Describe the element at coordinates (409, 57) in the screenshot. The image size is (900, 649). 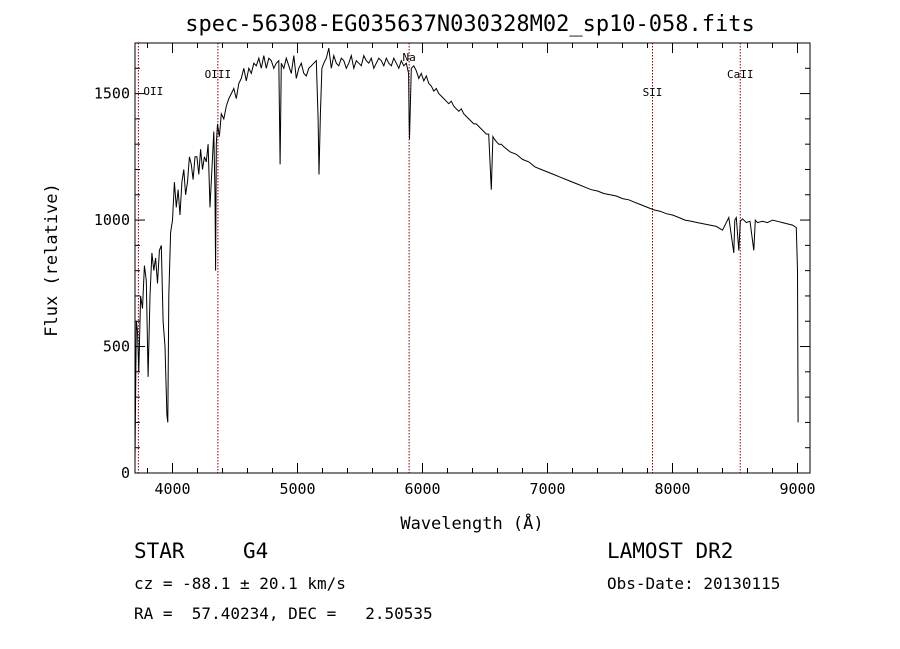
I see `annotation-label-na: Na` at that location.